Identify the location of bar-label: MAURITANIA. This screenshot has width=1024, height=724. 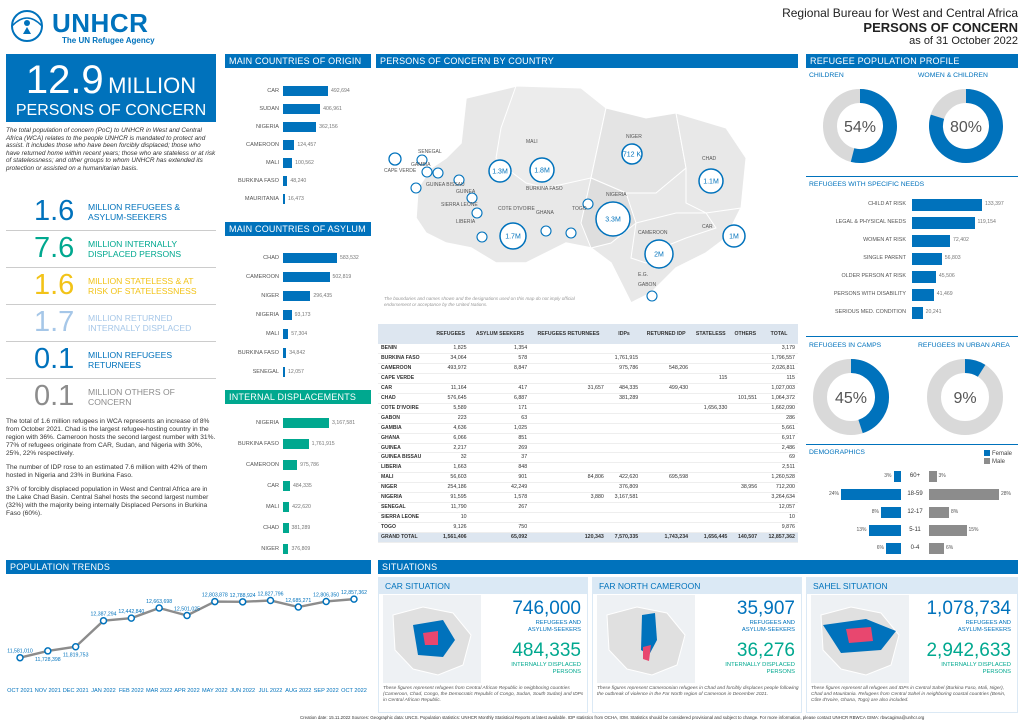
(261, 199).